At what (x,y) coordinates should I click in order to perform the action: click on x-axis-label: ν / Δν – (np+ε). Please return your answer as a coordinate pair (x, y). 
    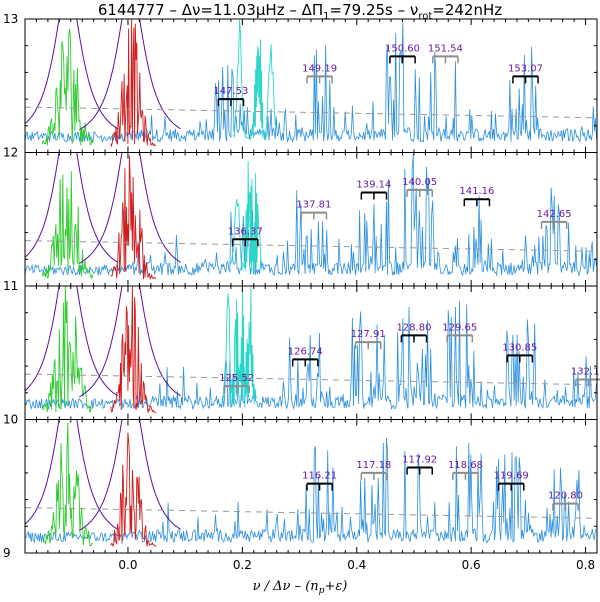
    Looking at the image, I should click on (300, 587).